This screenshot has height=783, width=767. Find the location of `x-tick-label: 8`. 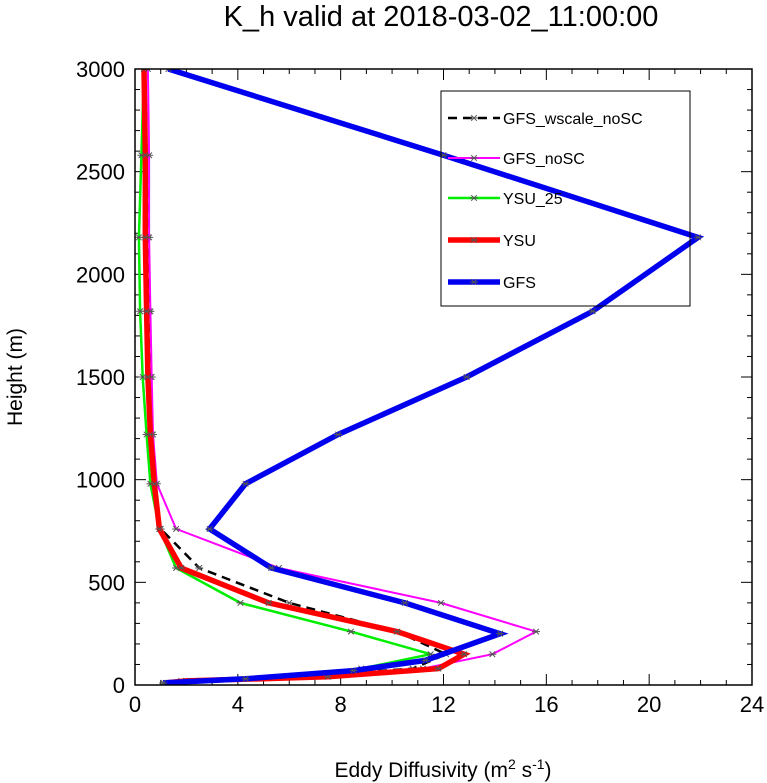

x-tick-label: 8 is located at coordinates (341, 704).